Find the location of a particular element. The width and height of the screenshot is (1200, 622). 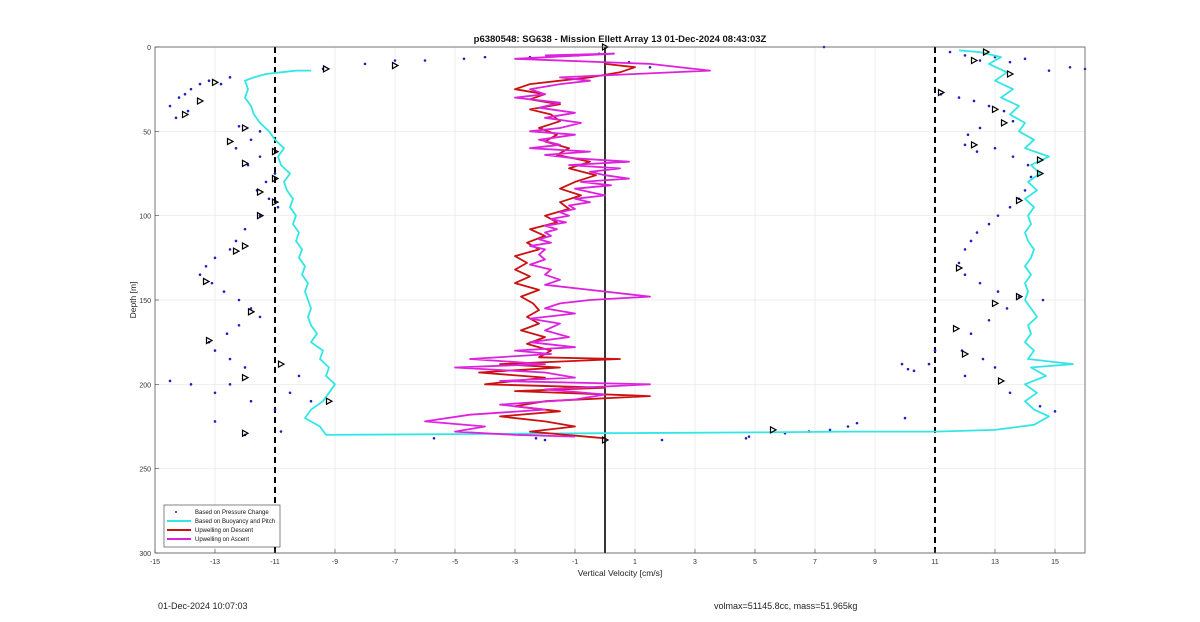

x-tick-label: 15 is located at coordinates (1055, 562).